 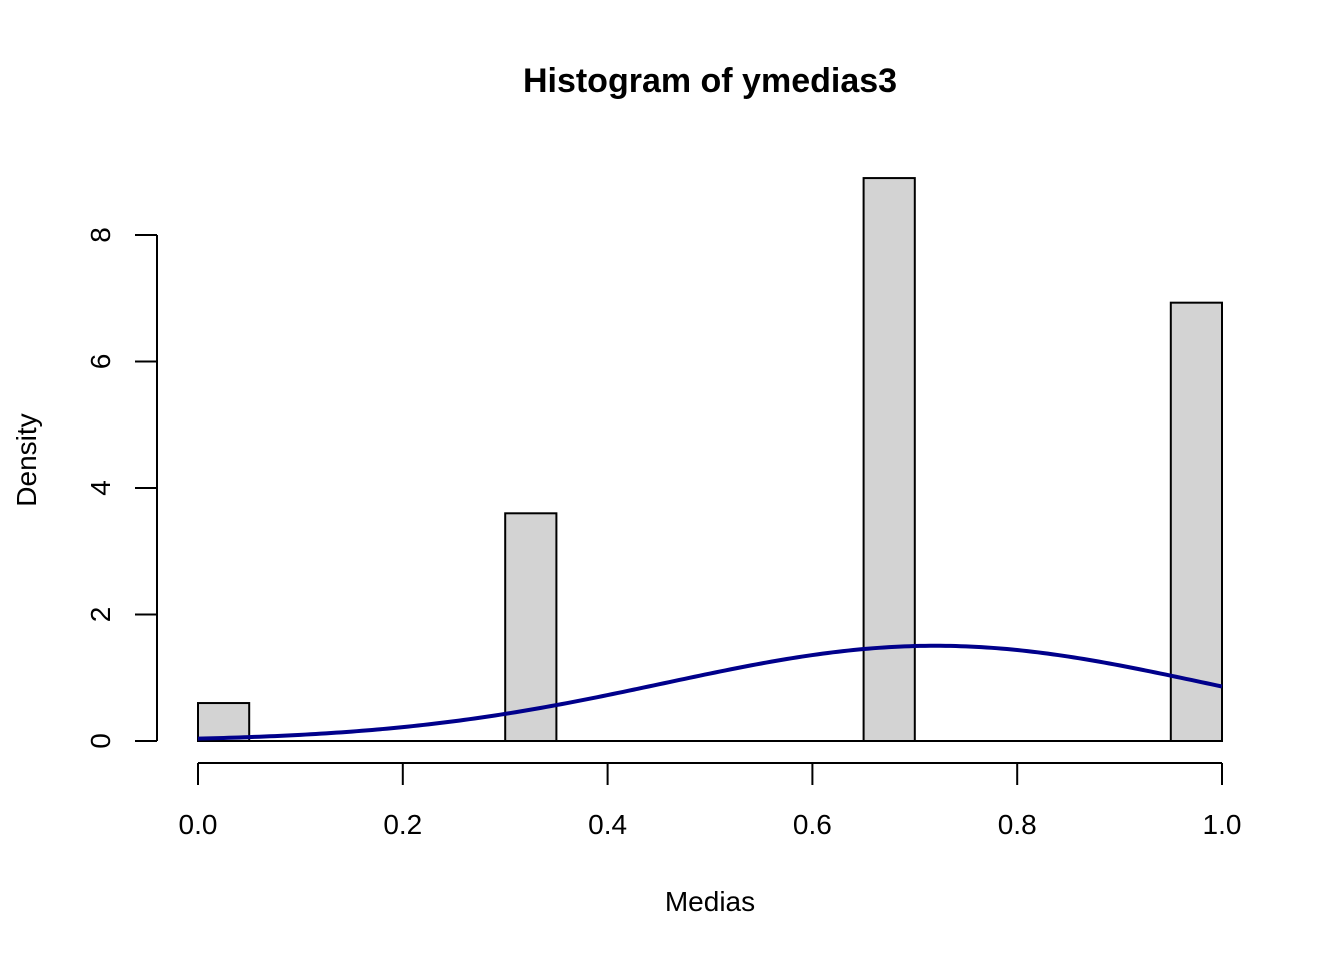 I want to click on x-tick-label-4: 0.8, so click(x=1017, y=824).